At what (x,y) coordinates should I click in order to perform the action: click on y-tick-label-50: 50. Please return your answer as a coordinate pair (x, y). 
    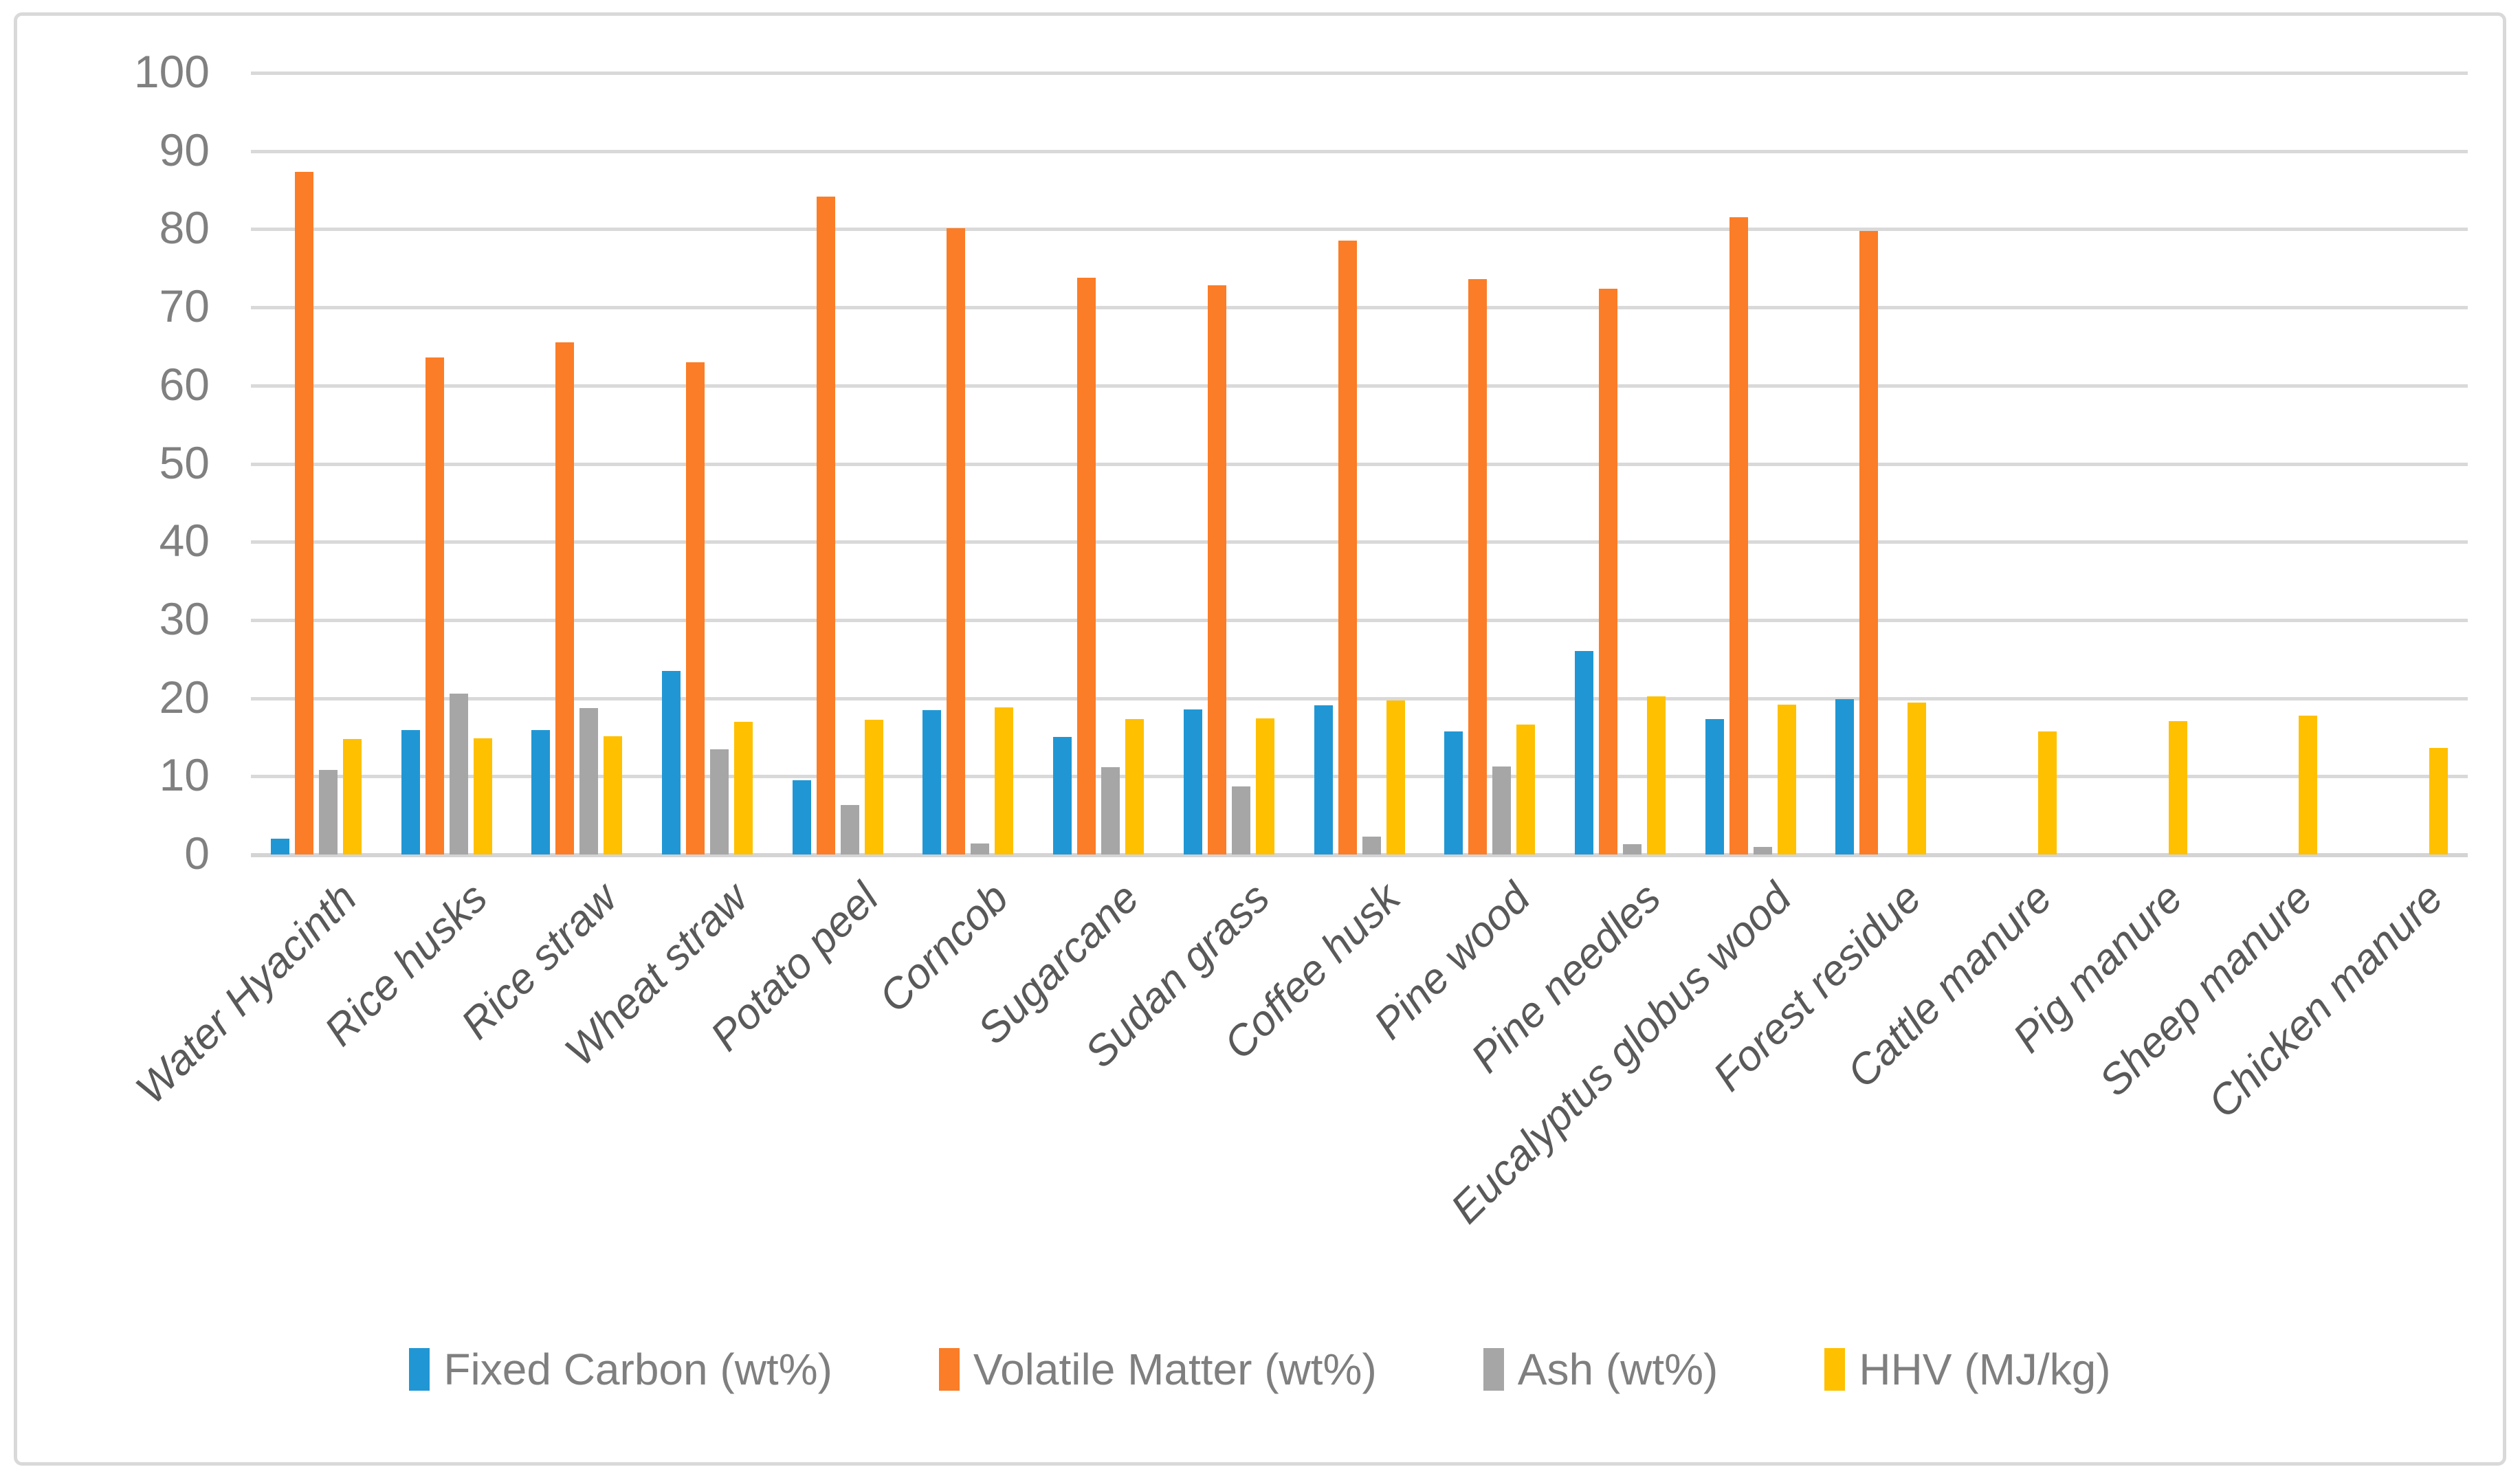
    Looking at the image, I should click on (184, 462).